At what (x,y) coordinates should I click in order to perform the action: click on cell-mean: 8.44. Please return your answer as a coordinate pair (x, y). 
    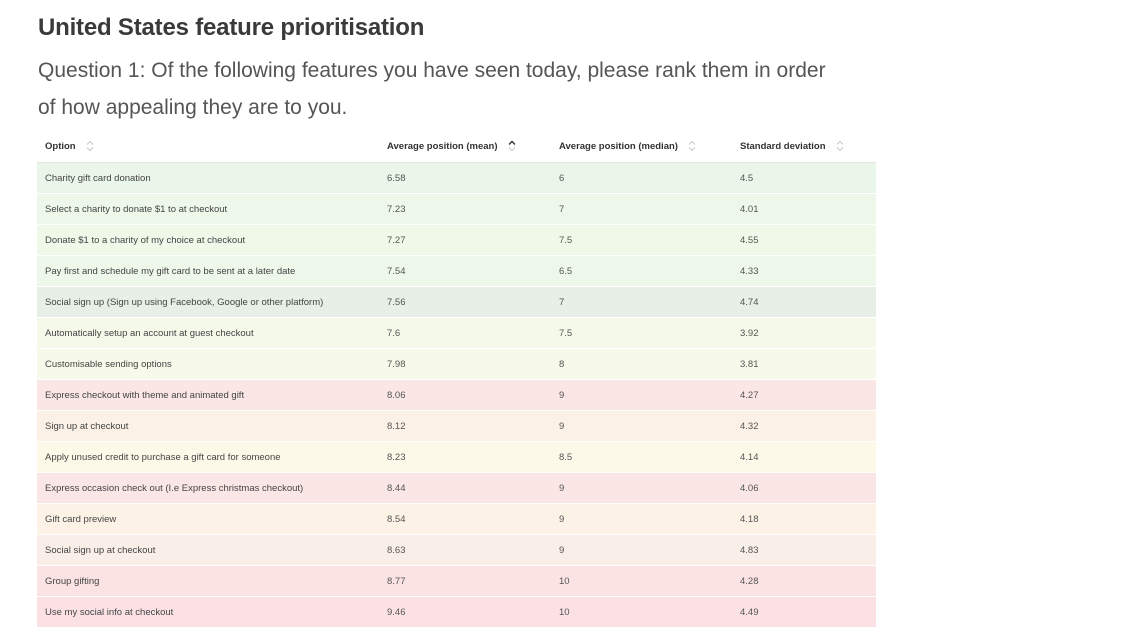
    Looking at the image, I should click on (396, 488).